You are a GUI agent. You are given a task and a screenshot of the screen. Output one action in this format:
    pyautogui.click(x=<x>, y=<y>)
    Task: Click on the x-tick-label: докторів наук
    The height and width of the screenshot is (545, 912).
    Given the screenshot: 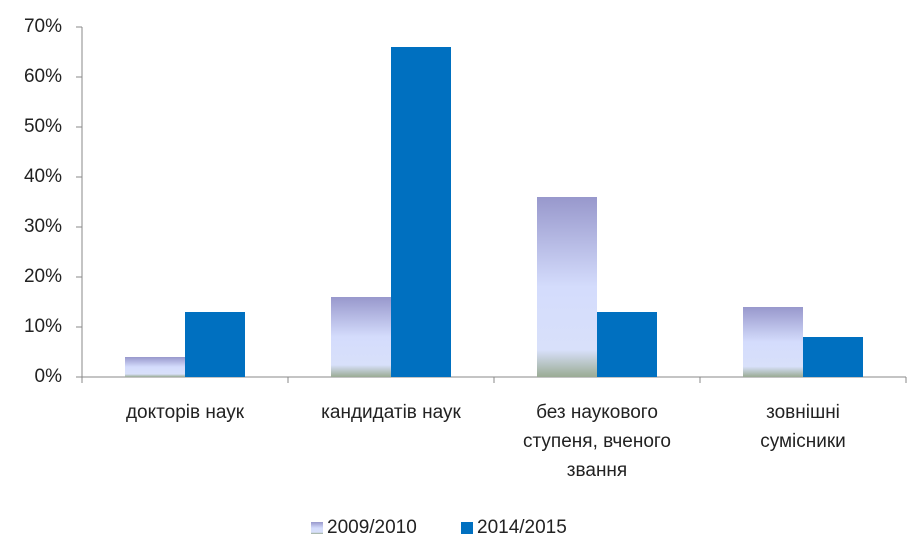 What is the action you would take?
    pyautogui.click(x=185, y=412)
    